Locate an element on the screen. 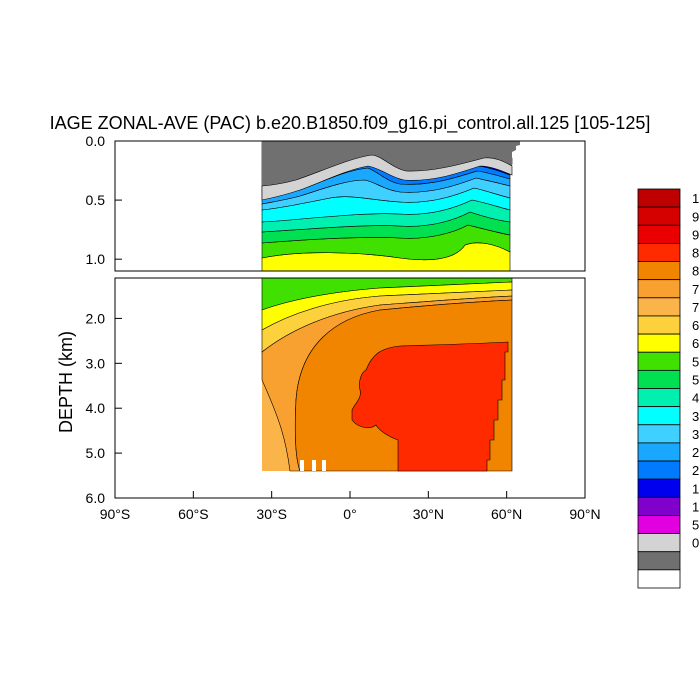 This screenshot has width=700, height=700. upper-y-tick-label: 0.0 is located at coordinates (96, 141).